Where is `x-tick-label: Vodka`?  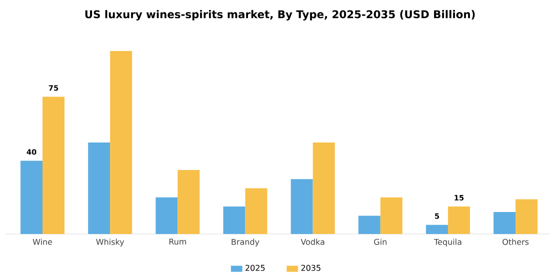 x-tick-label: Vodka is located at coordinates (312, 241).